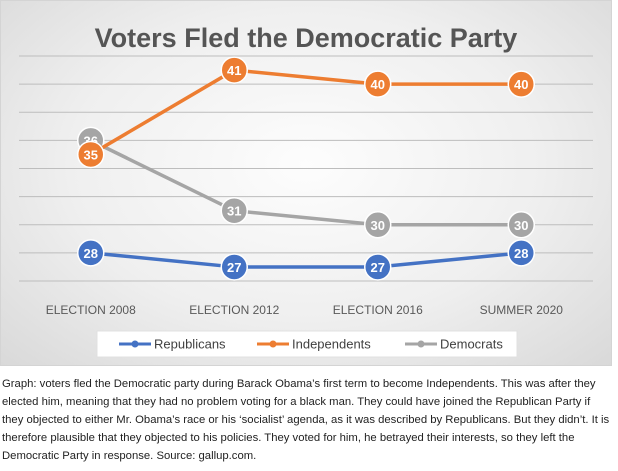 The width and height of the screenshot is (618, 471). I want to click on legend-box, so click(307, 344).